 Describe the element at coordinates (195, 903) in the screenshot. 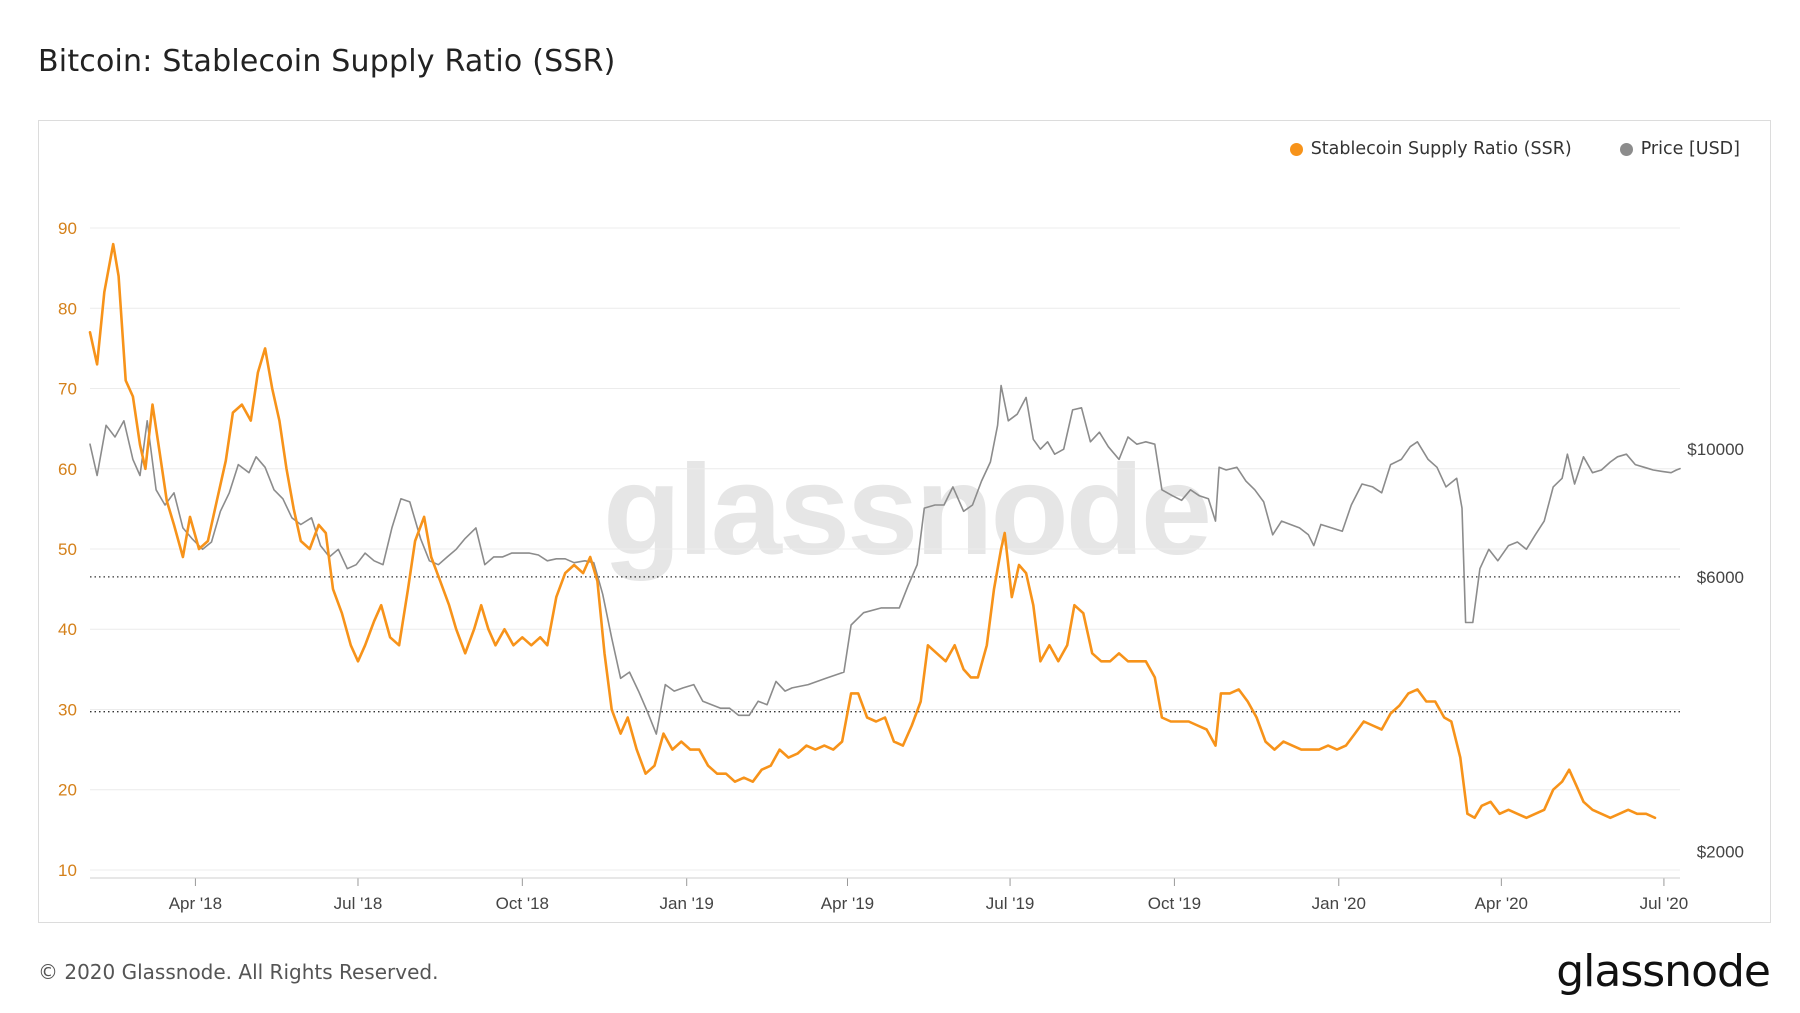

I see `x-tick-label-0: Apr '18` at that location.